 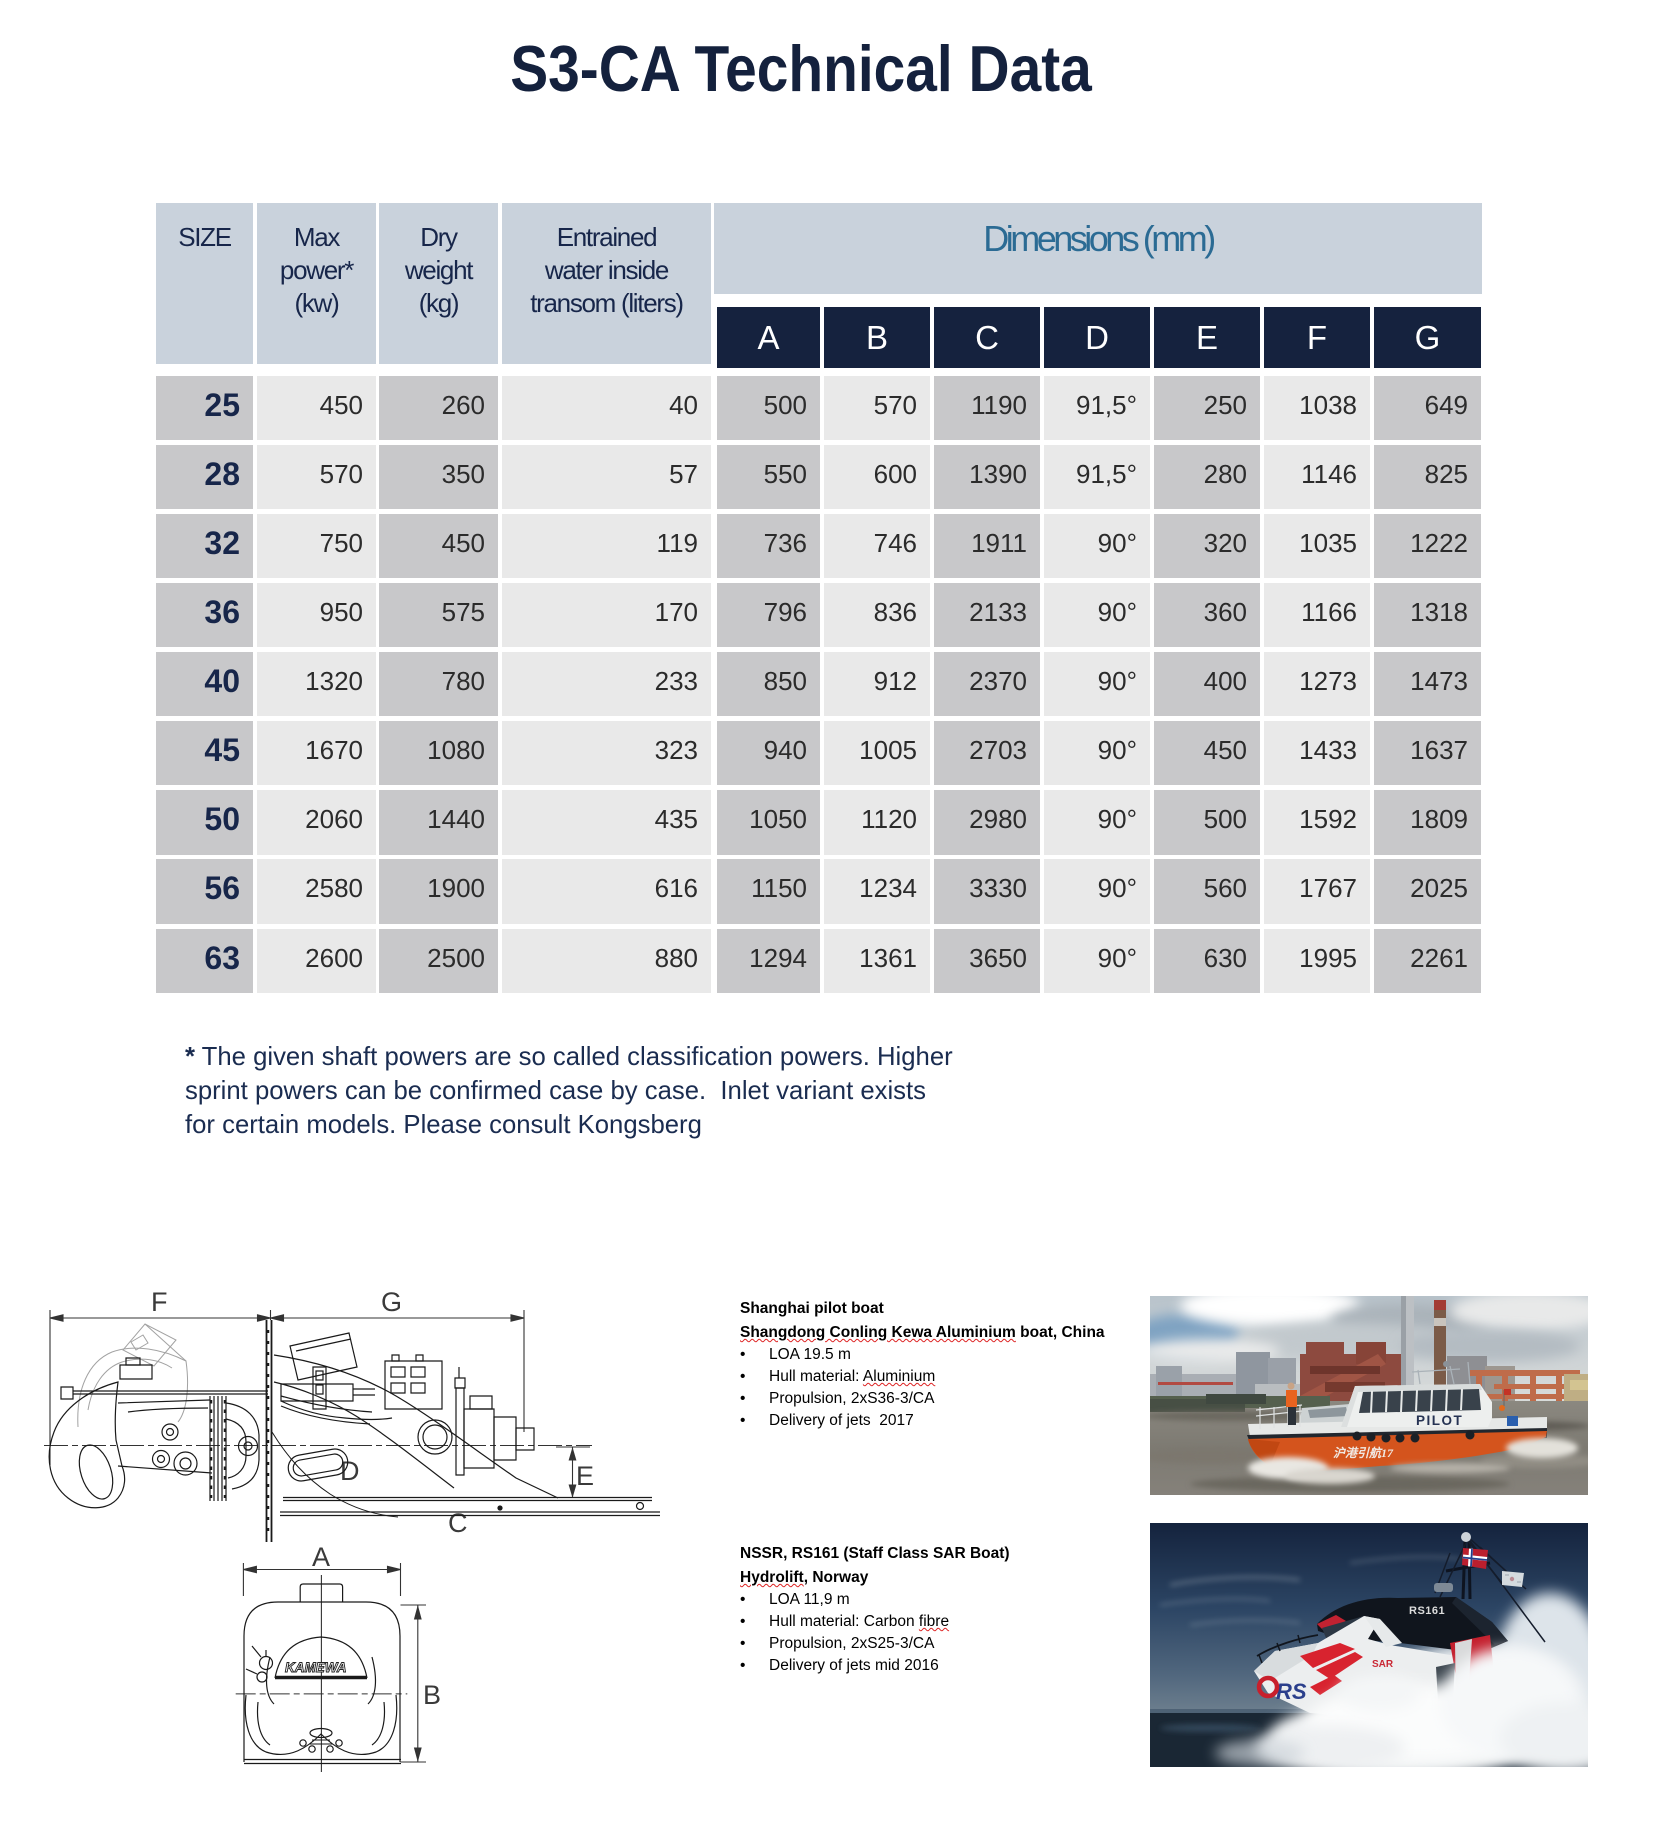 I want to click on svg-text: A, so click(x=321, y=1557).